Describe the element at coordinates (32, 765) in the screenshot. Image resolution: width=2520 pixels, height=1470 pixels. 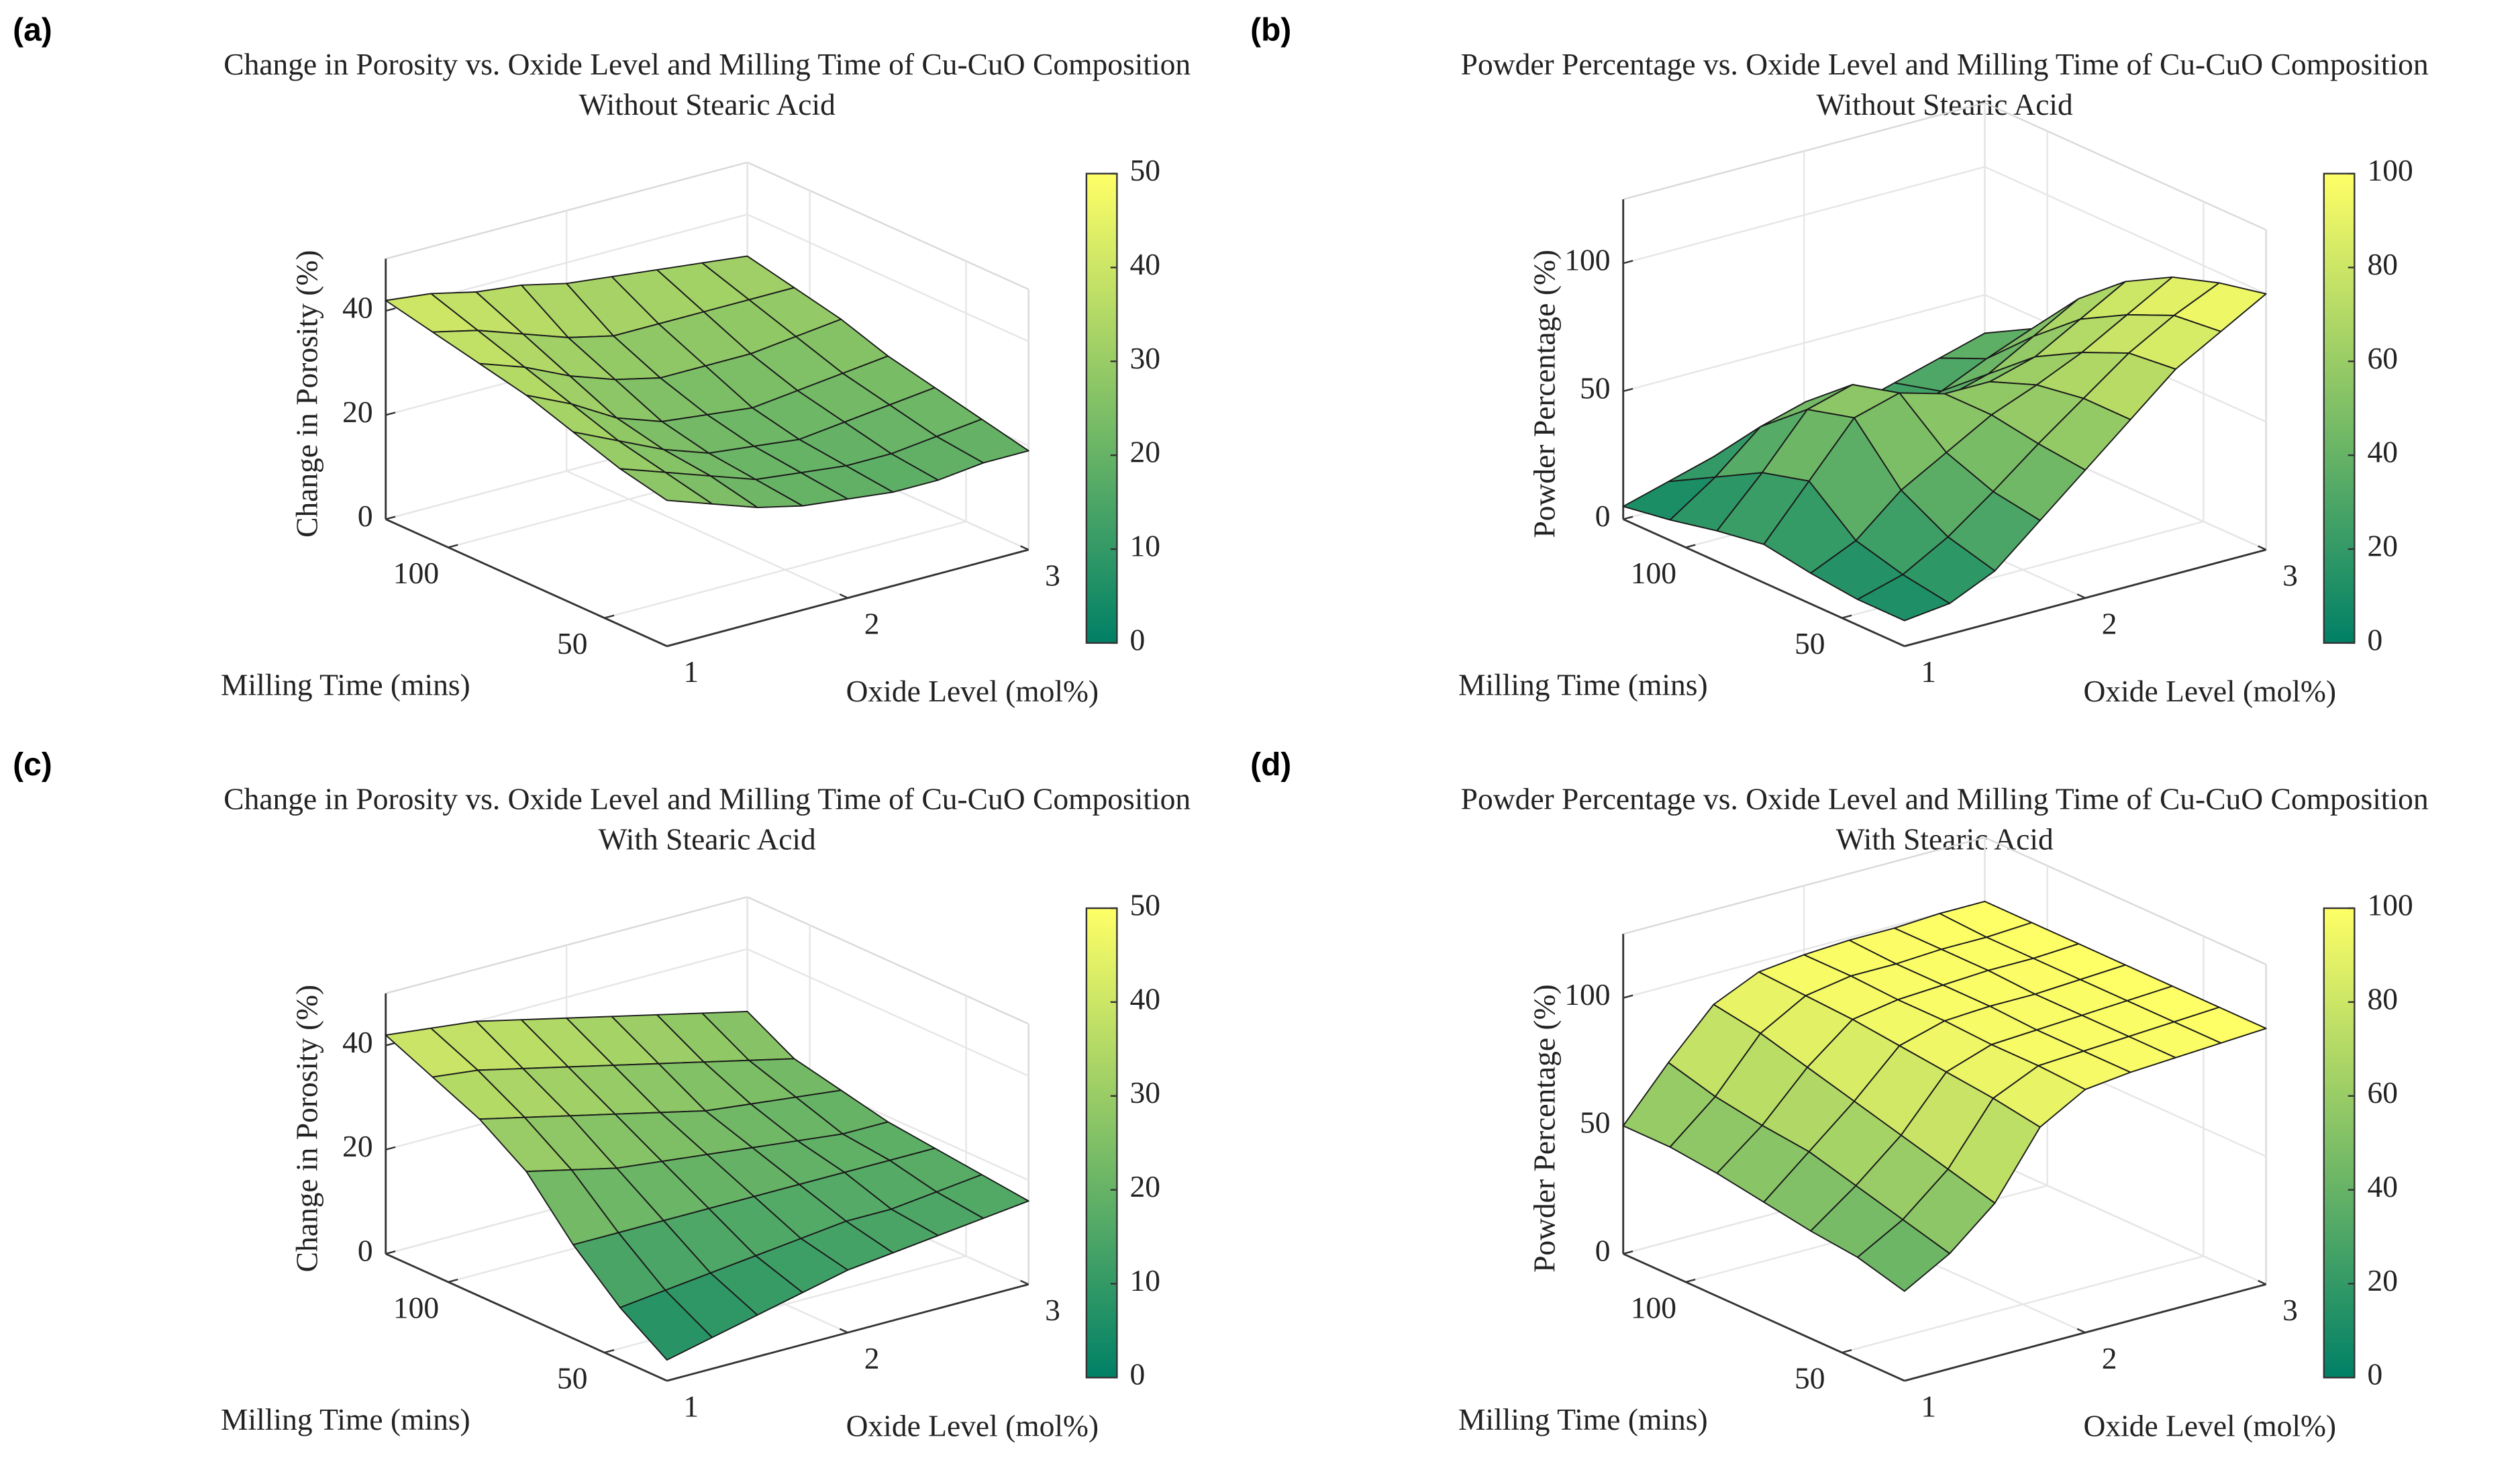
I see `panel-label: (c)` at that location.